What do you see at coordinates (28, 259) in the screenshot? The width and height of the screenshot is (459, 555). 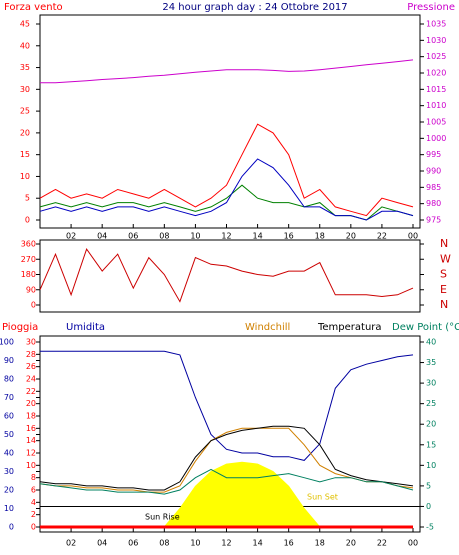 I see `y-tick-label: 270` at bounding box center [28, 259].